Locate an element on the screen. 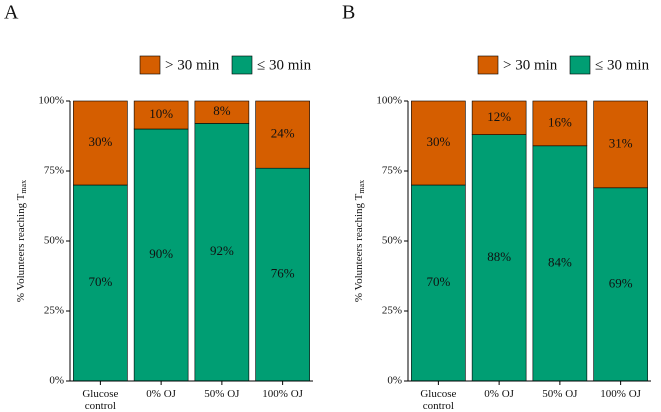 This screenshot has width=661, height=412. data-label: 16% is located at coordinates (560, 121).